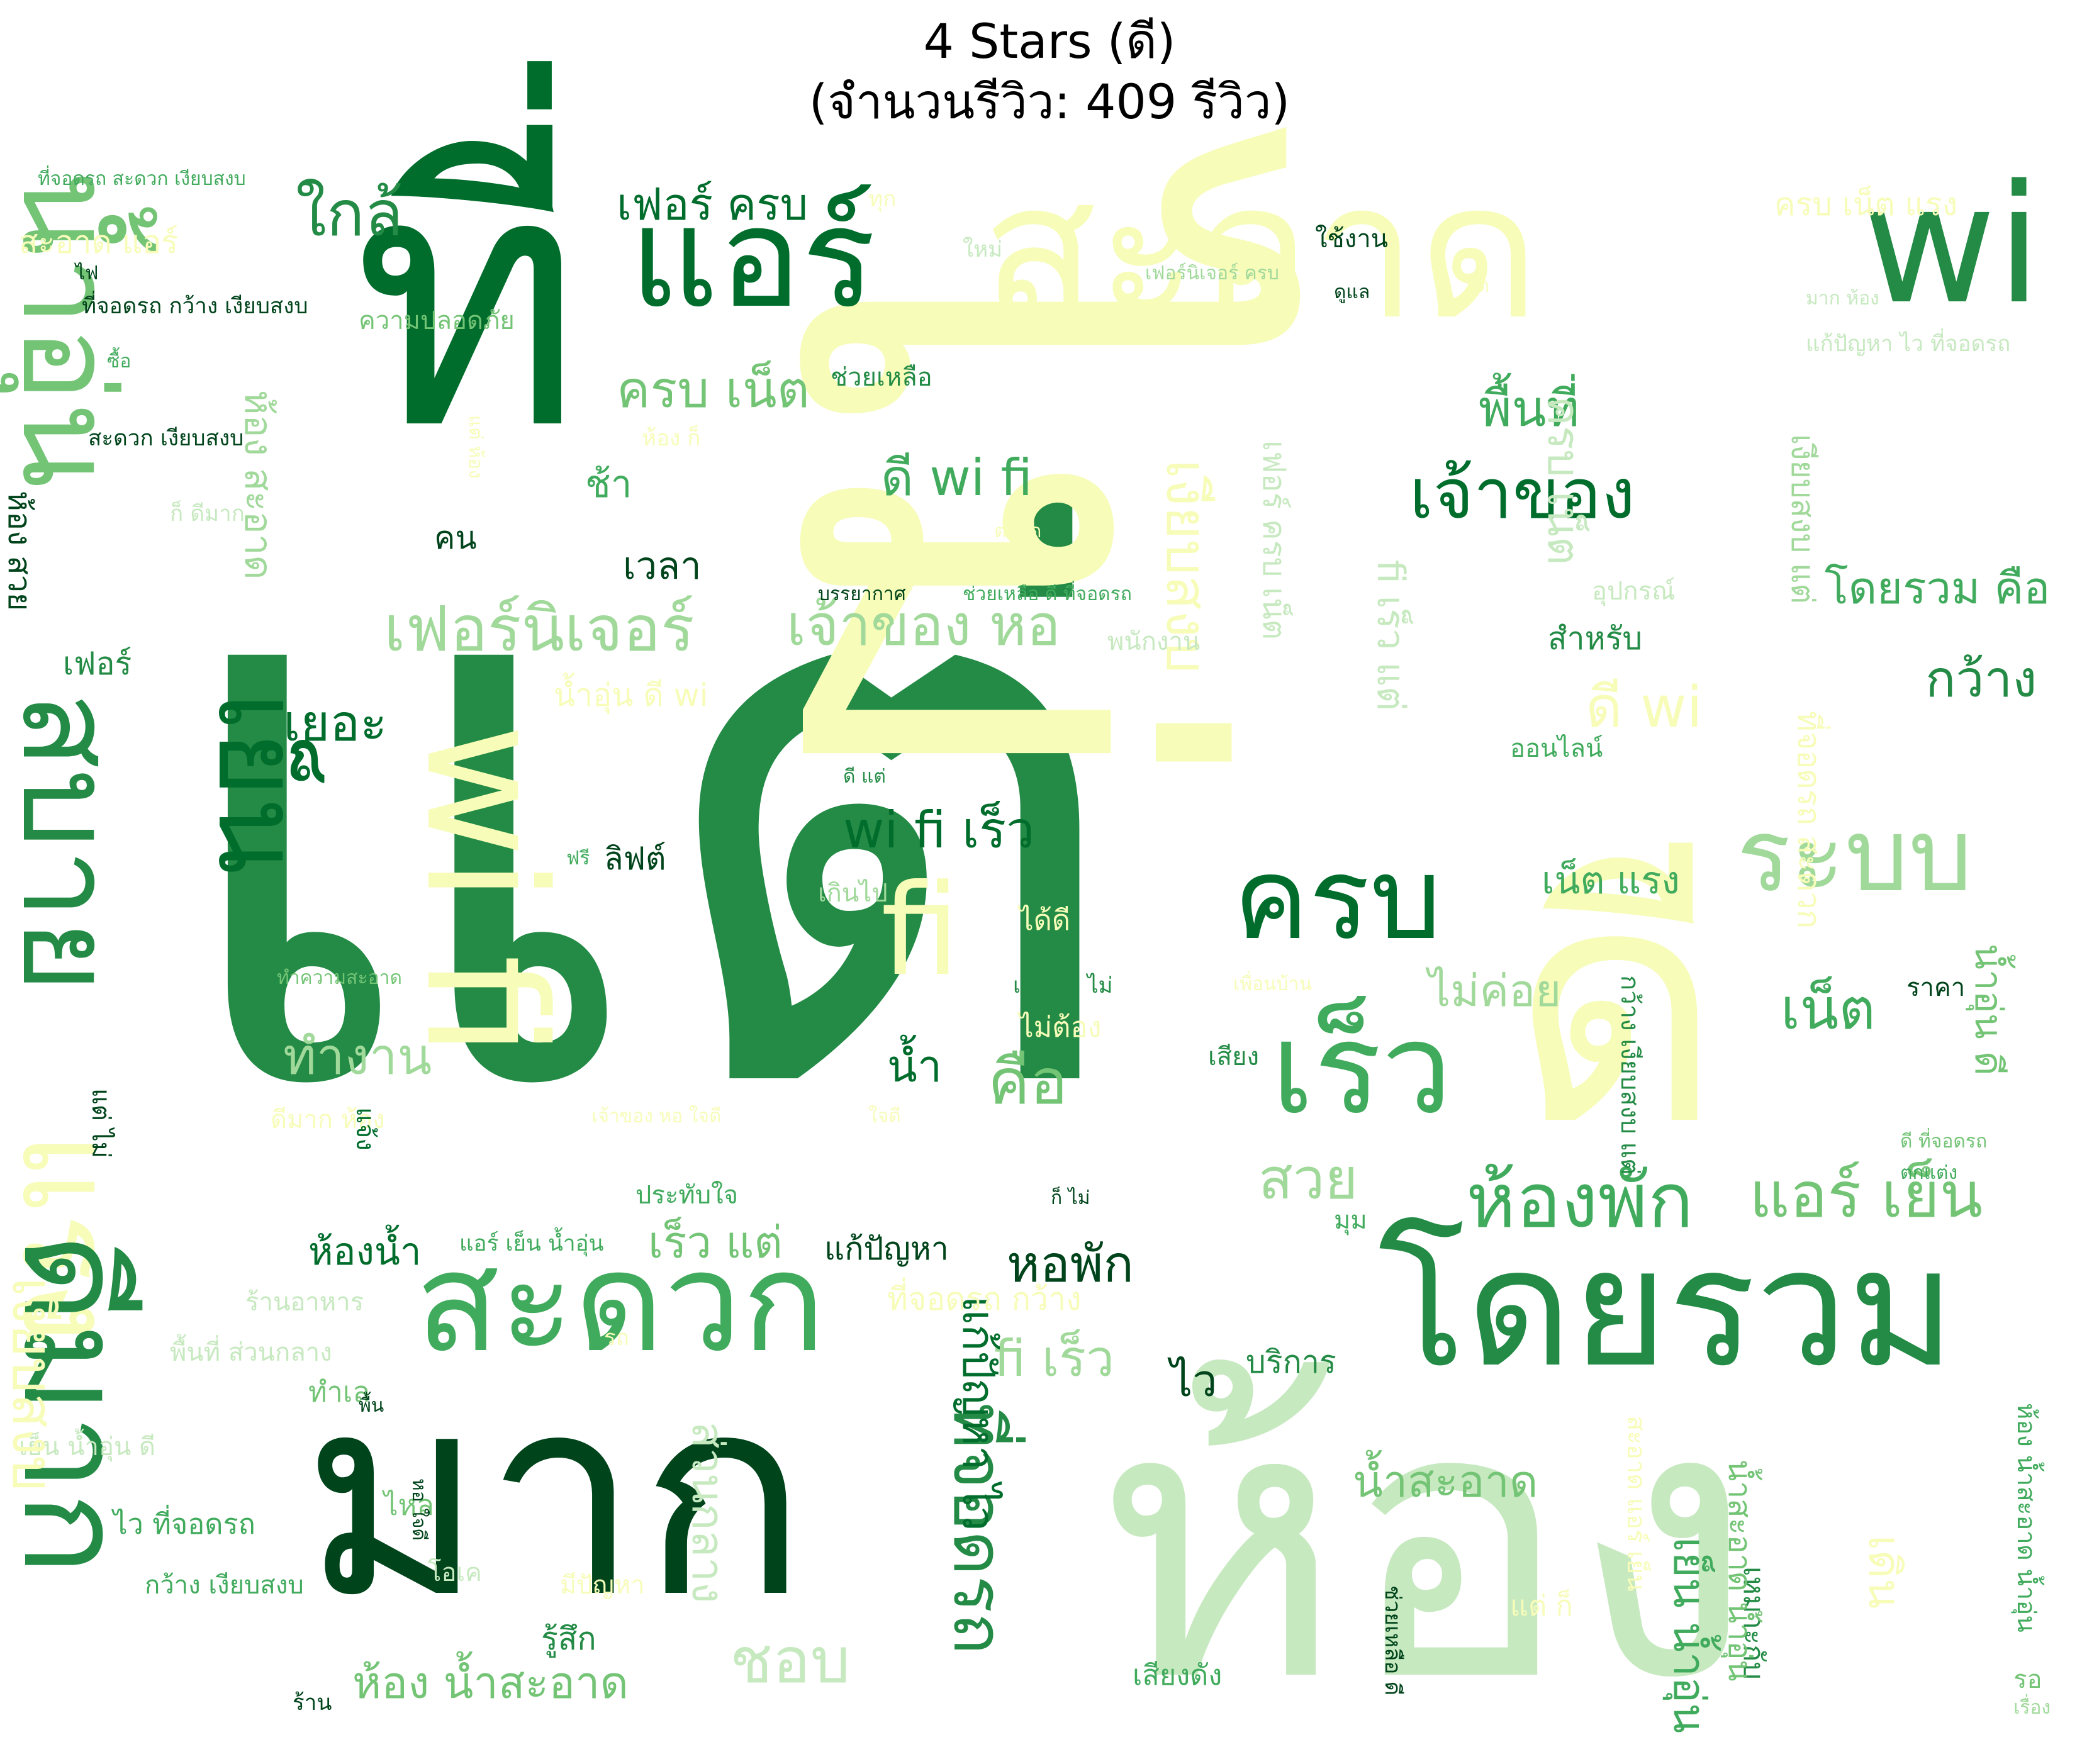  Describe the element at coordinates (207, 514) in the screenshot. I see `cloud-word: ก็ ดีมาก` at that location.